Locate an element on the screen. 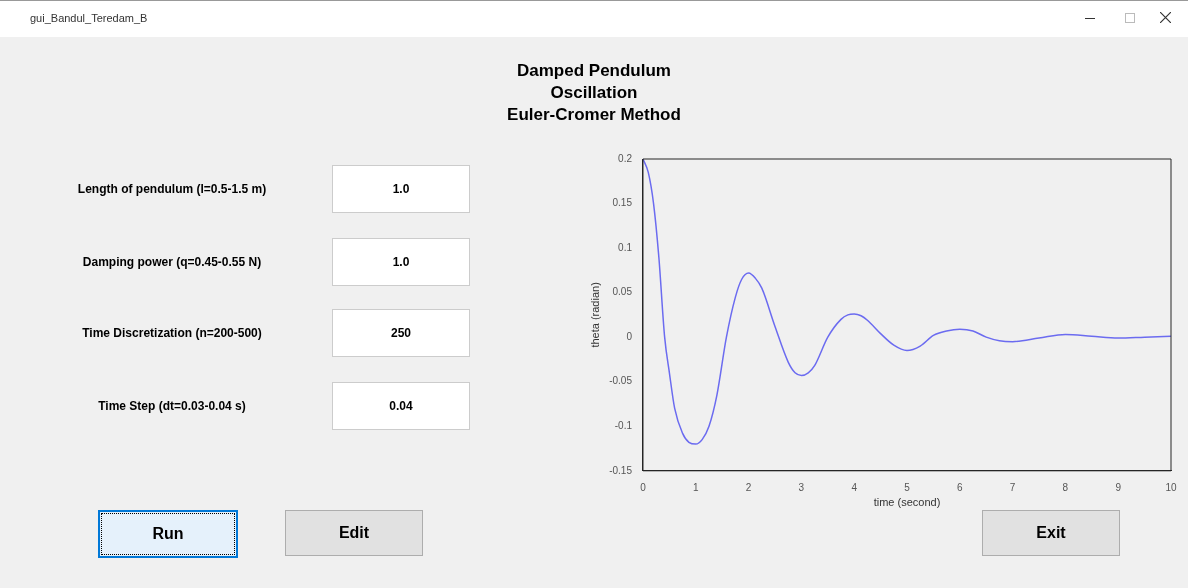 Image resolution: width=1188 pixels, height=588 pixels. y-tick-label: -0.15 is located at coordinates (621, 470).